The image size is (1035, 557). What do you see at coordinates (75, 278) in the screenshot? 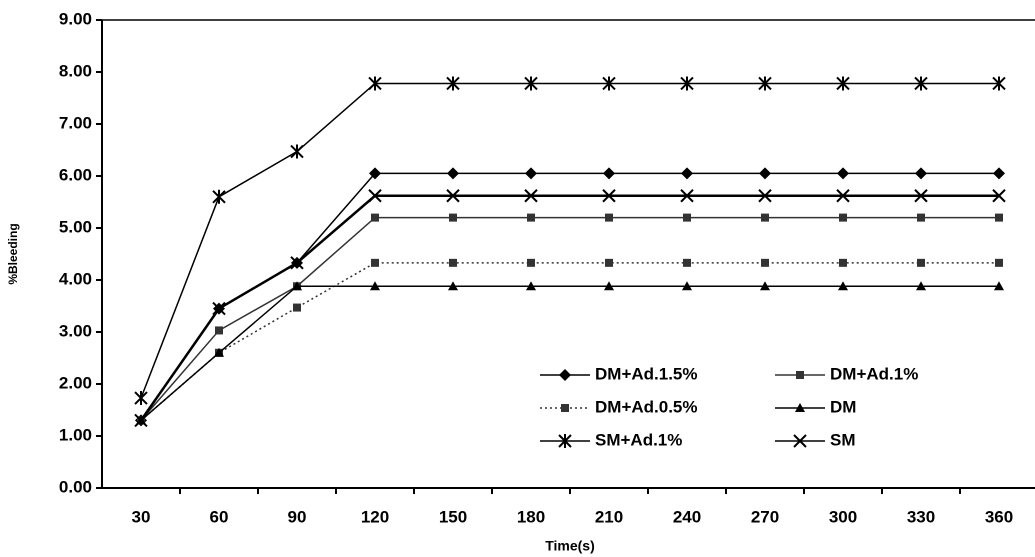
I see `y-tick-label: 4.00` at bounding box center [75, 278].